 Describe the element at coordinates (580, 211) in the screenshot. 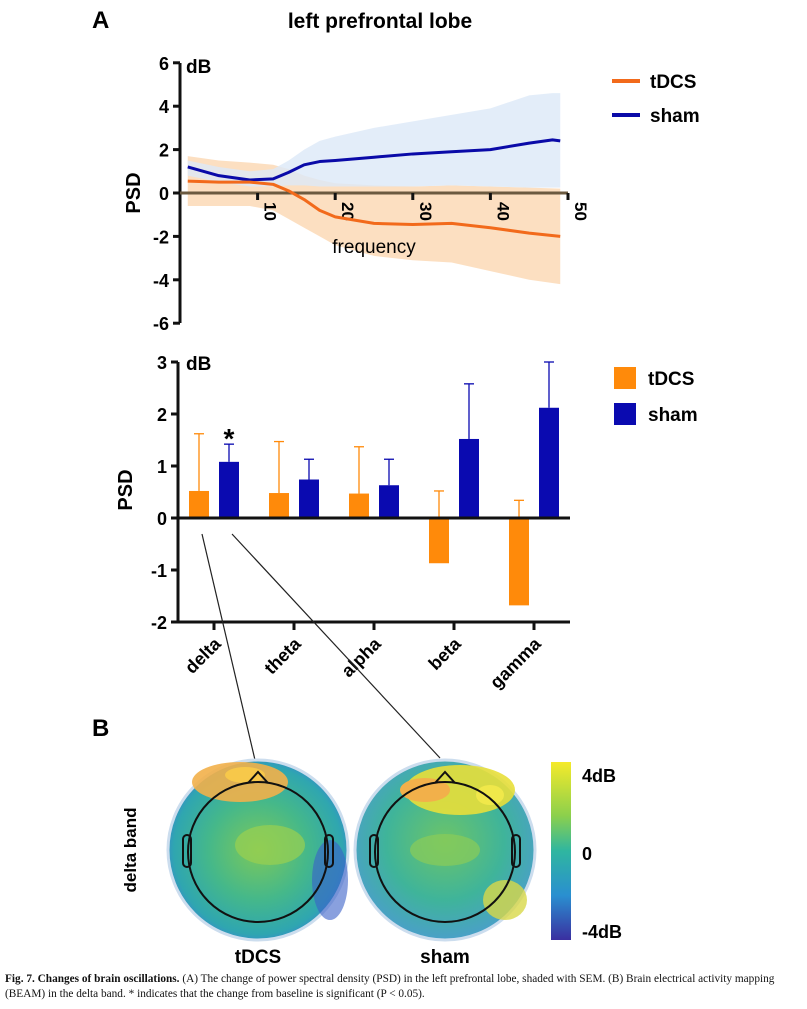

I see `x-tick-label: 50` at that location.